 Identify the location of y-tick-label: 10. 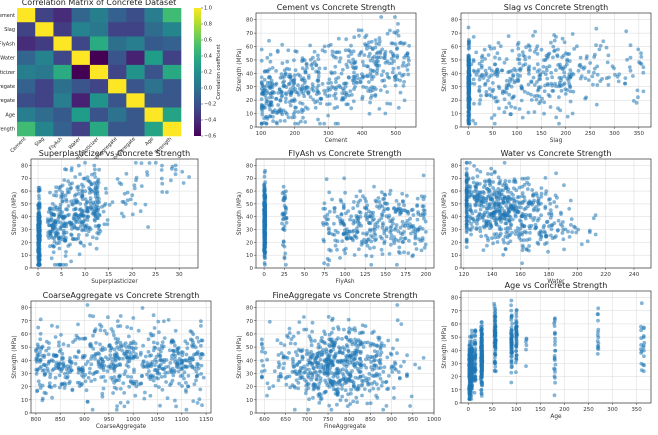
(249, 401).